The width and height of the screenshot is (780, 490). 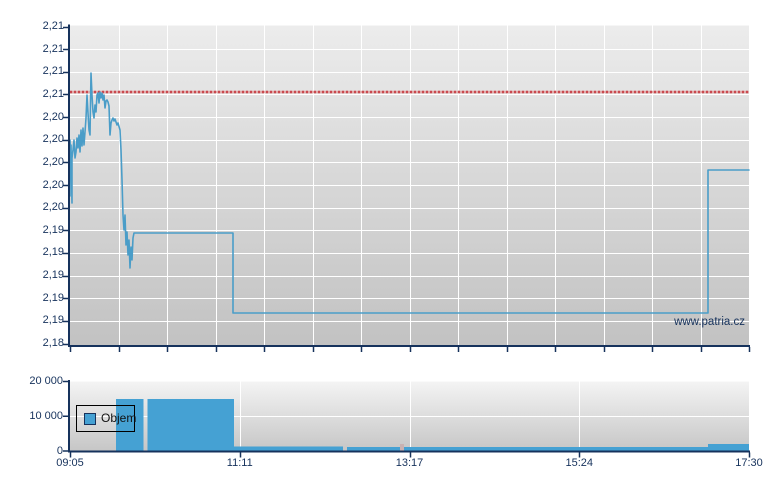 I want to click on volume-y-axis-label: 20 000, so click(x=46, y=381).